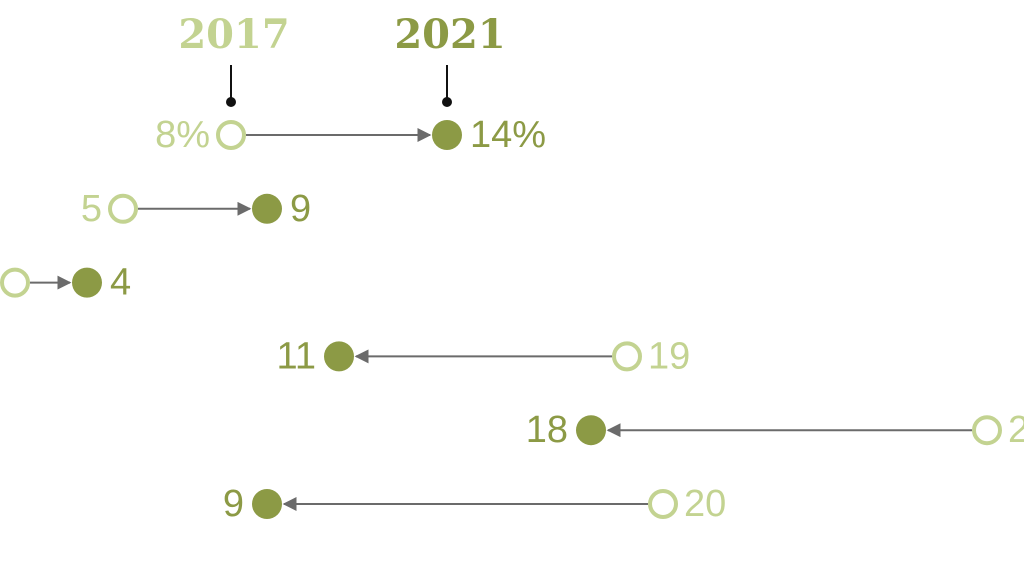  What do you see at coordinates (705, 504) in the screenshot?
I see `label-2017: 20` at bounding box center [705, 504].